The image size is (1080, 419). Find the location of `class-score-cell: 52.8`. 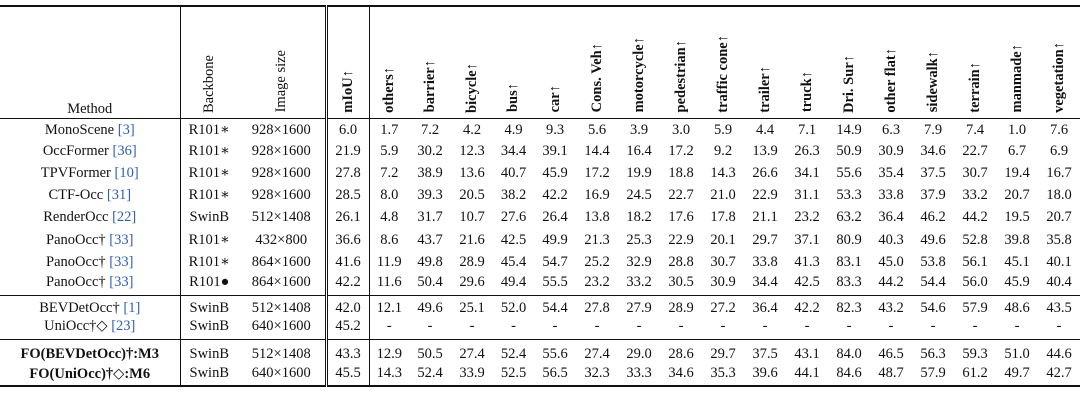

class-score-cell: 52.8 is located at coordinates (975, 239).